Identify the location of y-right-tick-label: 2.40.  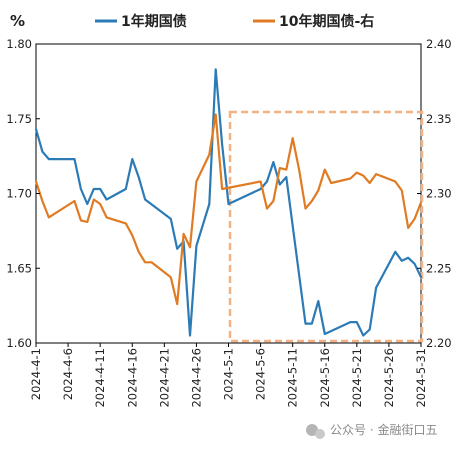
(439, 44).